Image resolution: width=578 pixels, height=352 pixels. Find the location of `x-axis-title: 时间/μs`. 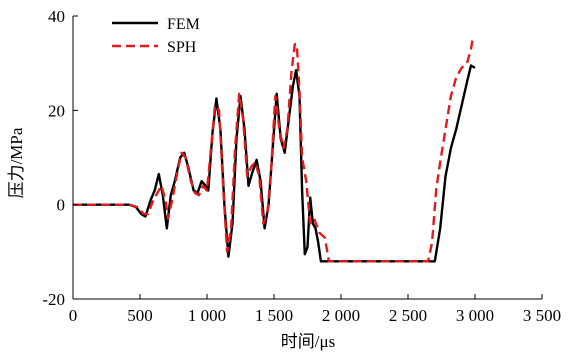

x-axis-title: 时间/μs is located at coordinates (308, 341).